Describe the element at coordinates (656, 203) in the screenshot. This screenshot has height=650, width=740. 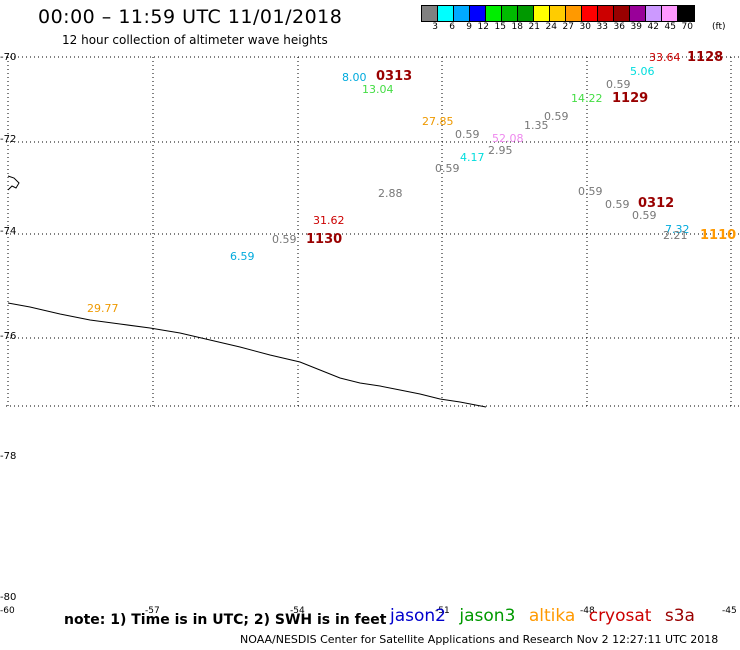
I see `pass-time-label: 0312` at that location.